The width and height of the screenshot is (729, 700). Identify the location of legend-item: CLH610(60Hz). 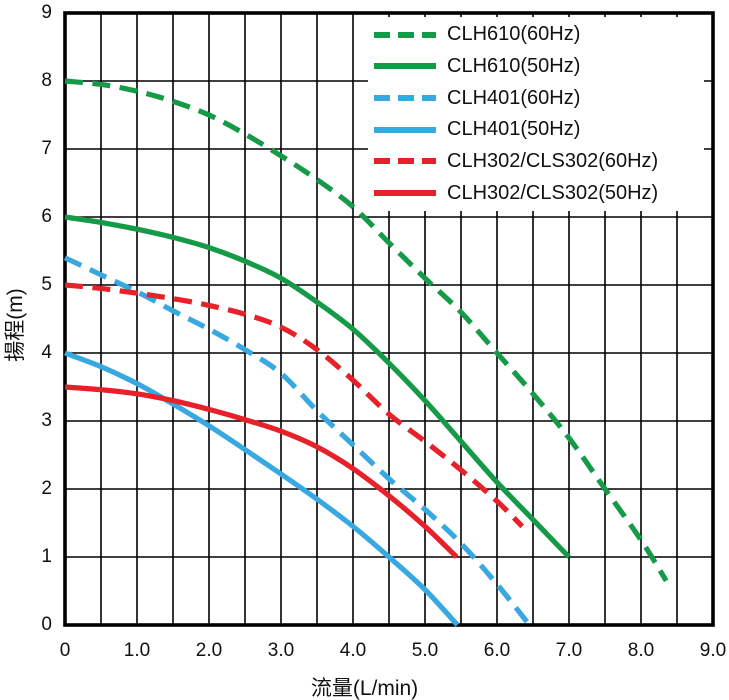
(539, 35).